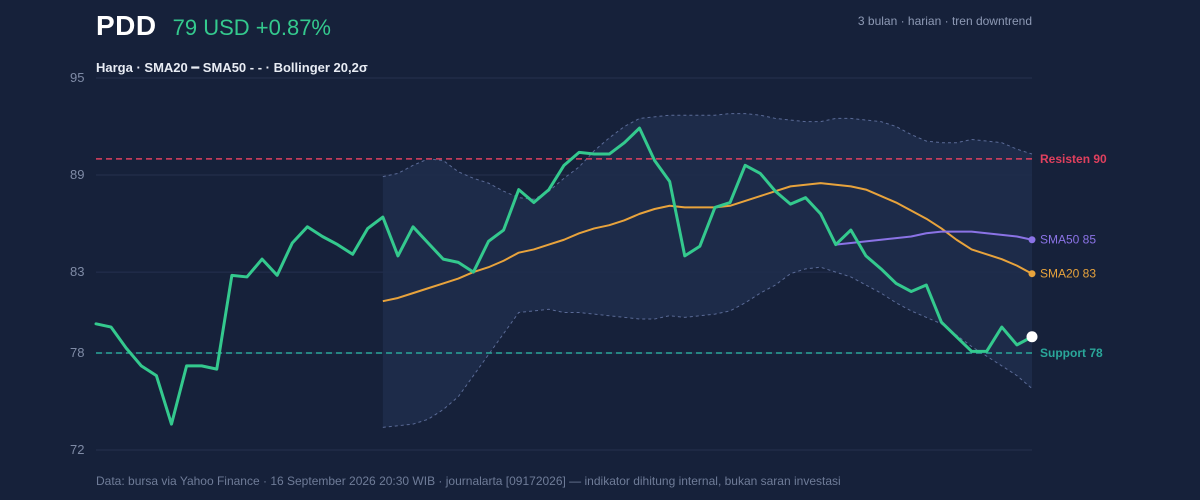  Describe the element at coordinates (77, 174) in the screenshot. I see `y-tick-label: 89` at that location.